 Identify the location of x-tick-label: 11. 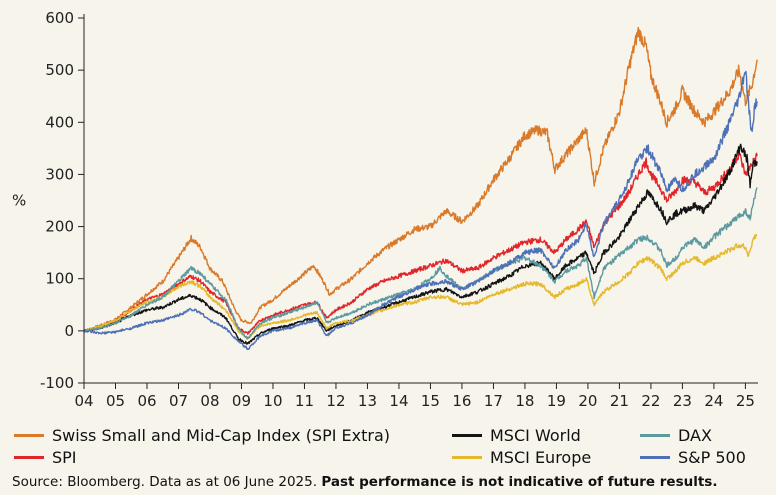
(304, 401).